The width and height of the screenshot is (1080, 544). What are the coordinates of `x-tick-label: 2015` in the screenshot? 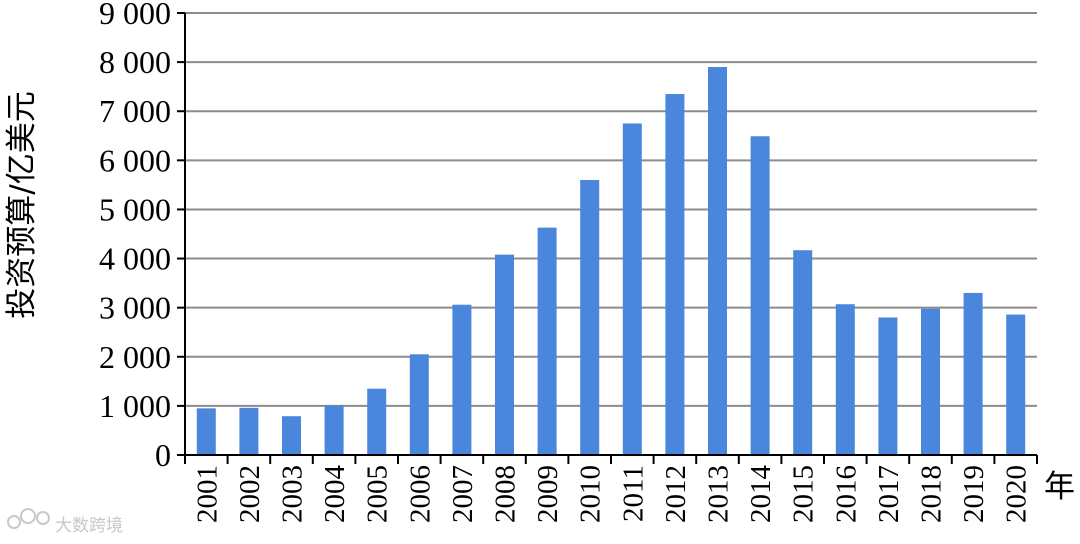 It's located at (804, 494).